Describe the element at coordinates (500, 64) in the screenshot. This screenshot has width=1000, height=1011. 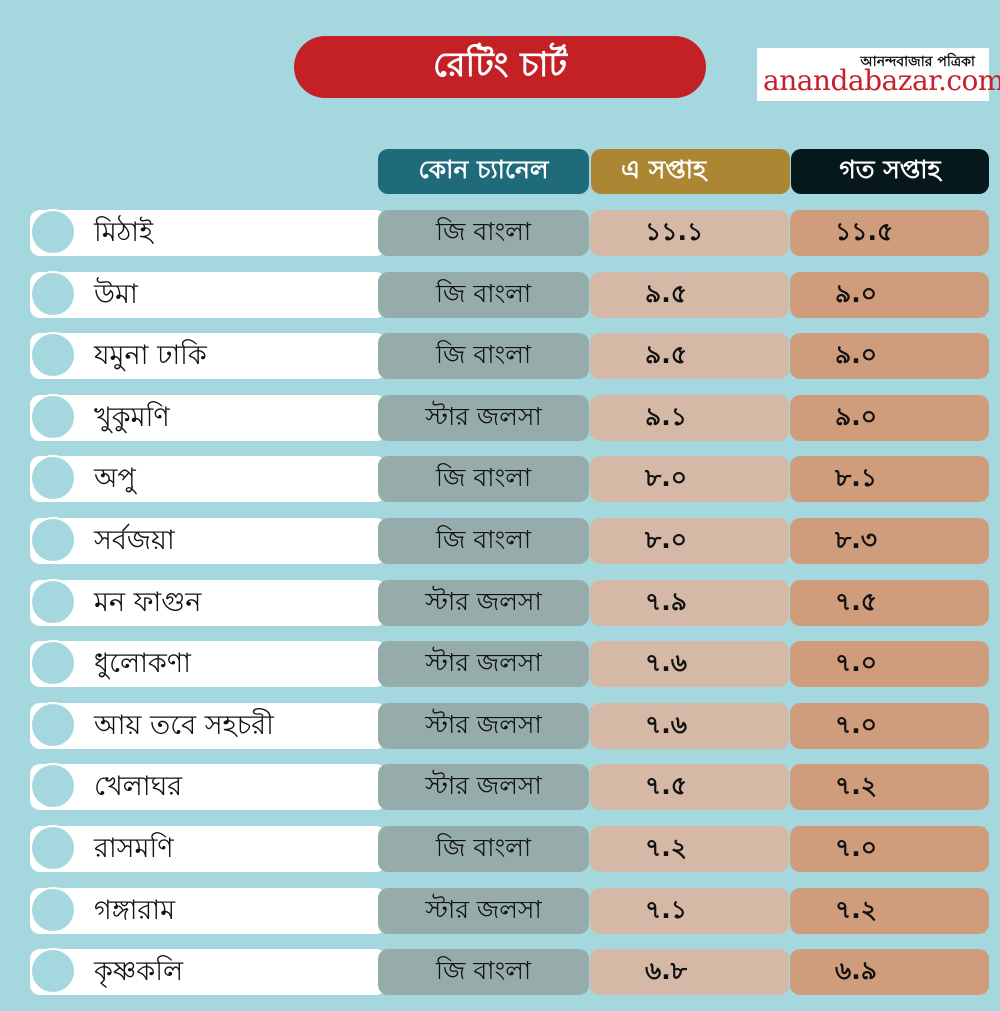
I see `chart-title-text: রেটিং চার্ট` at that location.